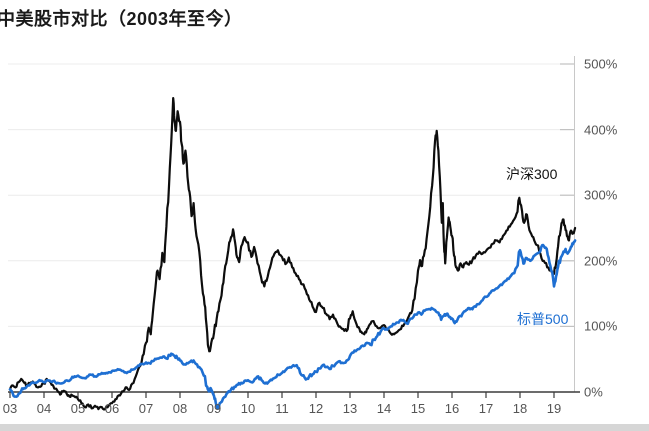 Image resolution: width=649 pixels, height=431 pixels. I want to click on x-tick-label: 12, so click(316, 408).